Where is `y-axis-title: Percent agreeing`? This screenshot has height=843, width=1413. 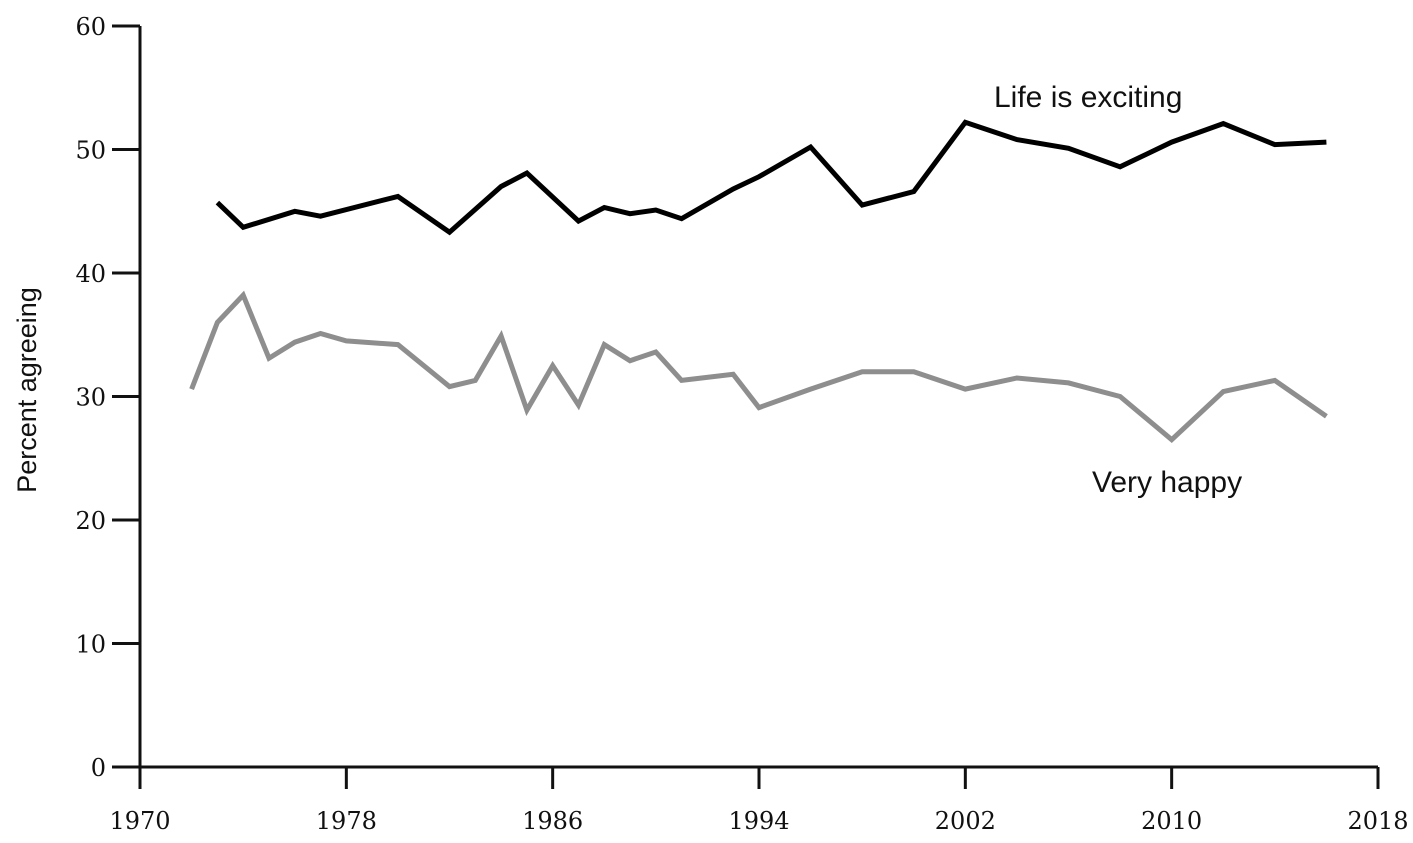
y-axis-title: Percent agreeing is located at coordinates (27, 390).